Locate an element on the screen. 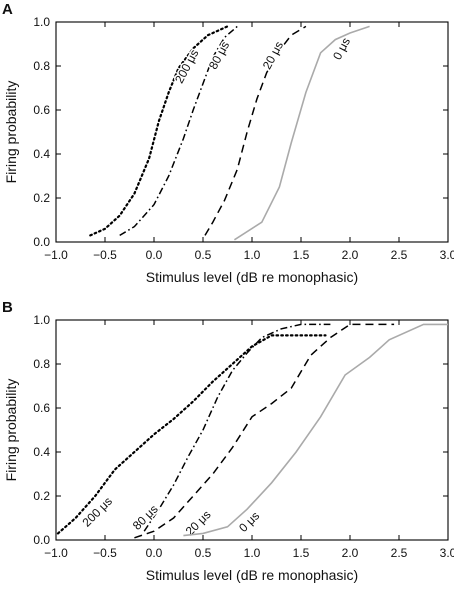 The image size is (454, 590). series-label: 20 μs is located at coordinates (273, 55).